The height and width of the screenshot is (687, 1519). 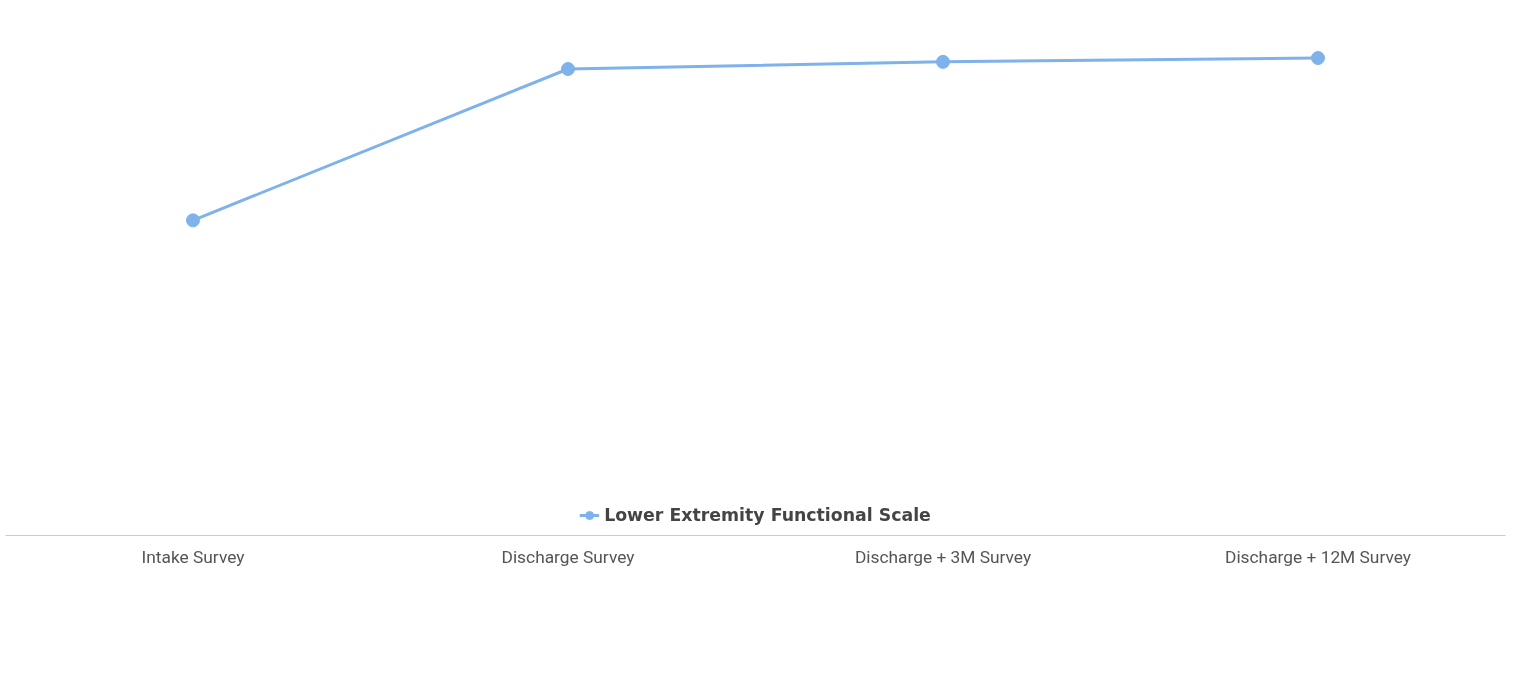 What do you see at coordinates (1318, 556) in the screenshot?
I see `x-tick-label: Discharge + 12M Survey` at bounding box center [1318, 556].